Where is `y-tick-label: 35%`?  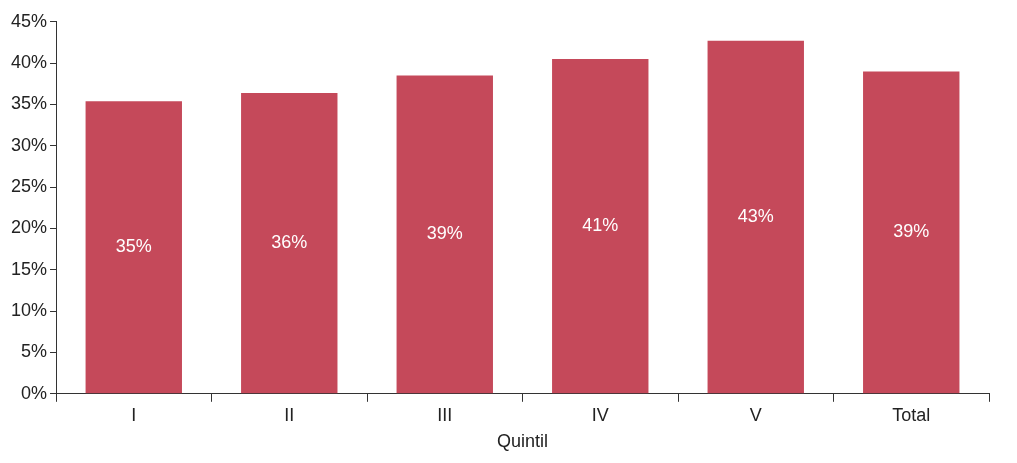
y-tick-label: 35% is located at coordinates (29, 103).